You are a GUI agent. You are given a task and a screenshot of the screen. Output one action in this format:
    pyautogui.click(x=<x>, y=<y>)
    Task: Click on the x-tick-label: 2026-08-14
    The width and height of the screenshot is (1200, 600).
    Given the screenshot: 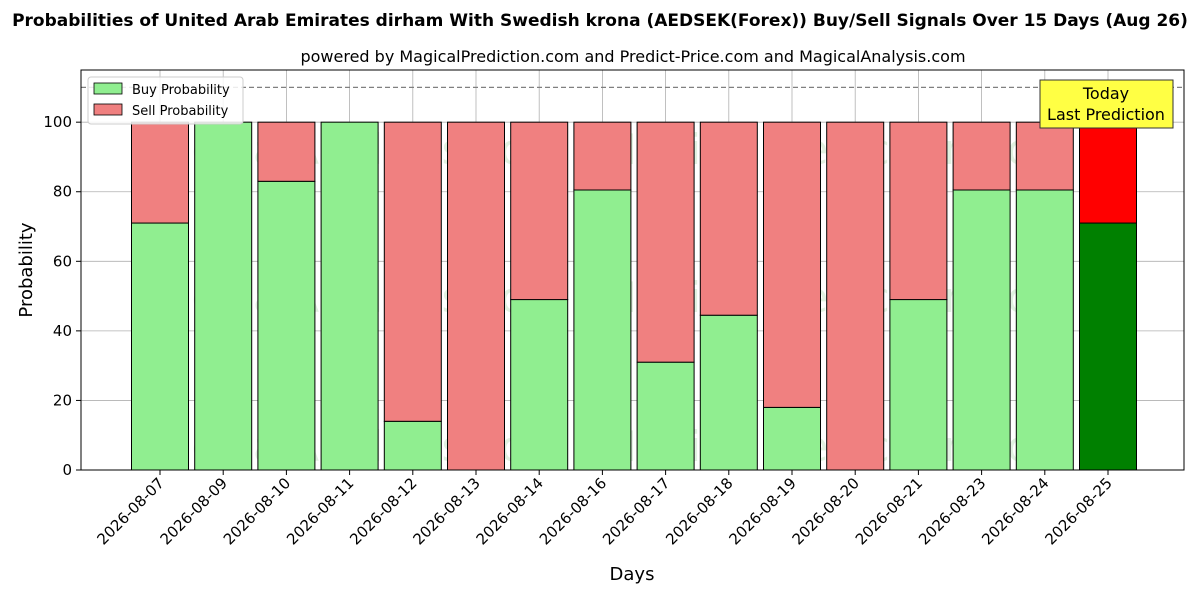 What is the action you would take?
    pyautogui.click(x=510, y=511)
    